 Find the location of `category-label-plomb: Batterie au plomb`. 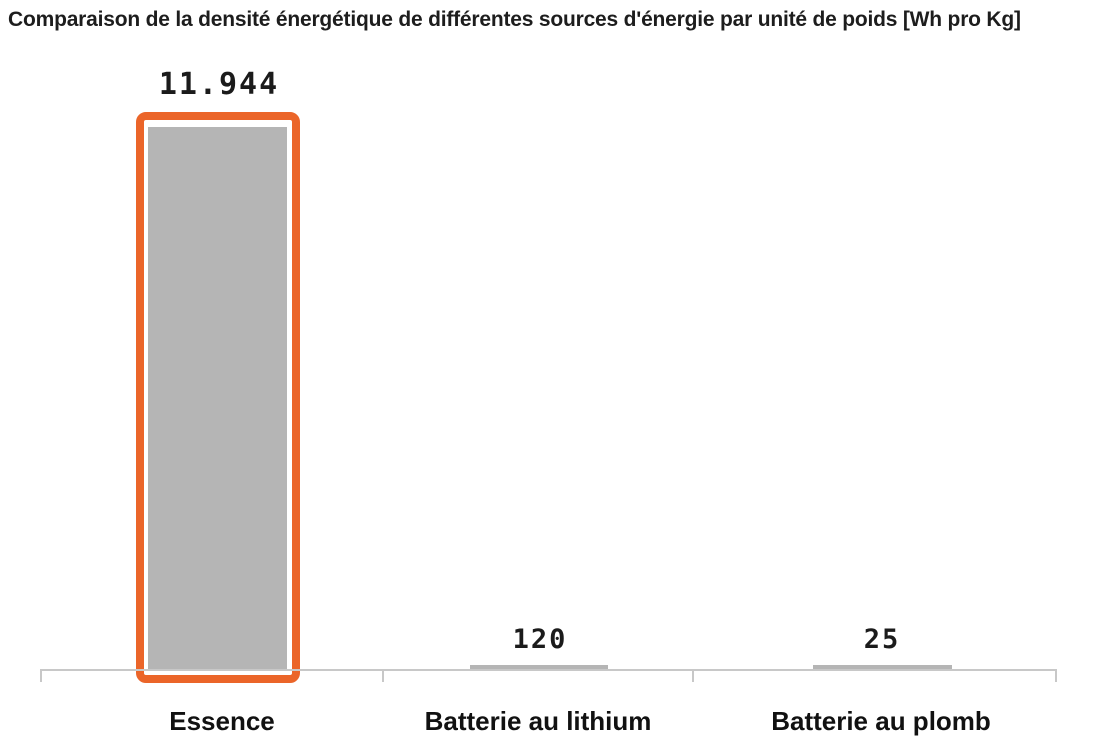

category-label-plomb: Batterie au plomb is located at coordinates (881, 721).